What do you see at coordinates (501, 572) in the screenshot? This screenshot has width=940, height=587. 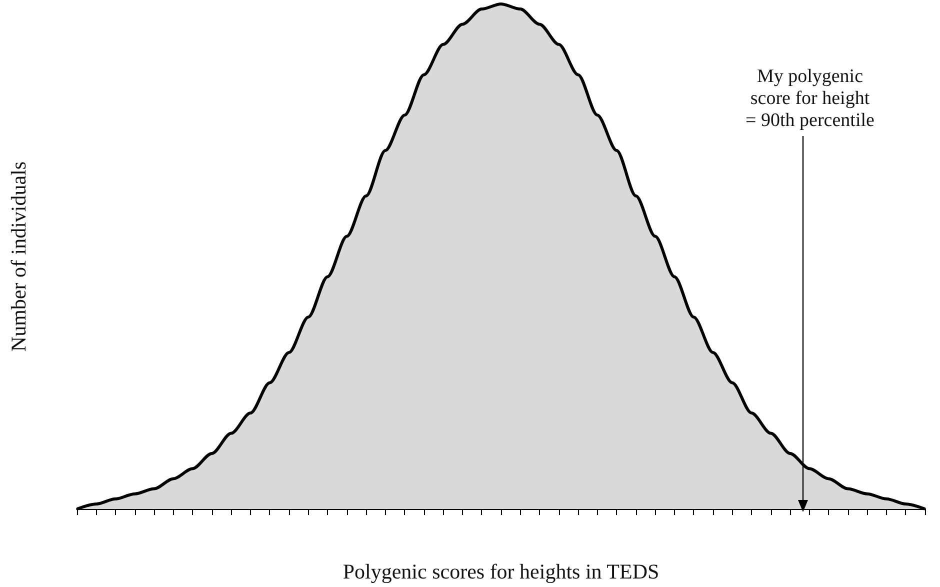 I see `x-axis-title: Polygenic scores for heights in TEDS` at bounding box center [501, 572].